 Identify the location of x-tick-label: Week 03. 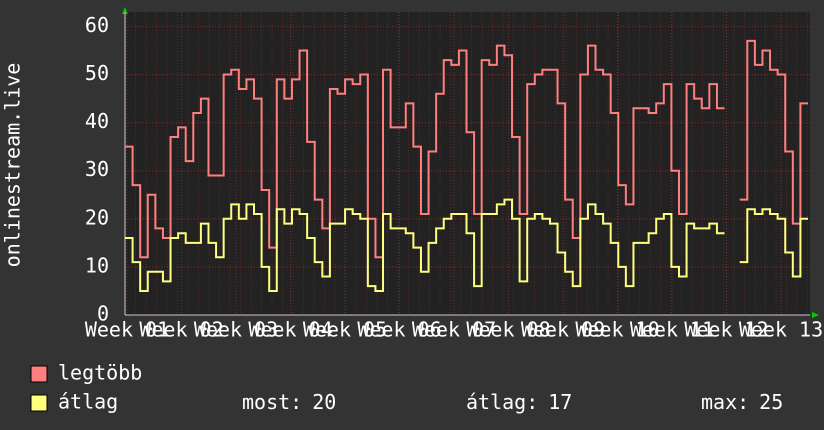
(236, 330).